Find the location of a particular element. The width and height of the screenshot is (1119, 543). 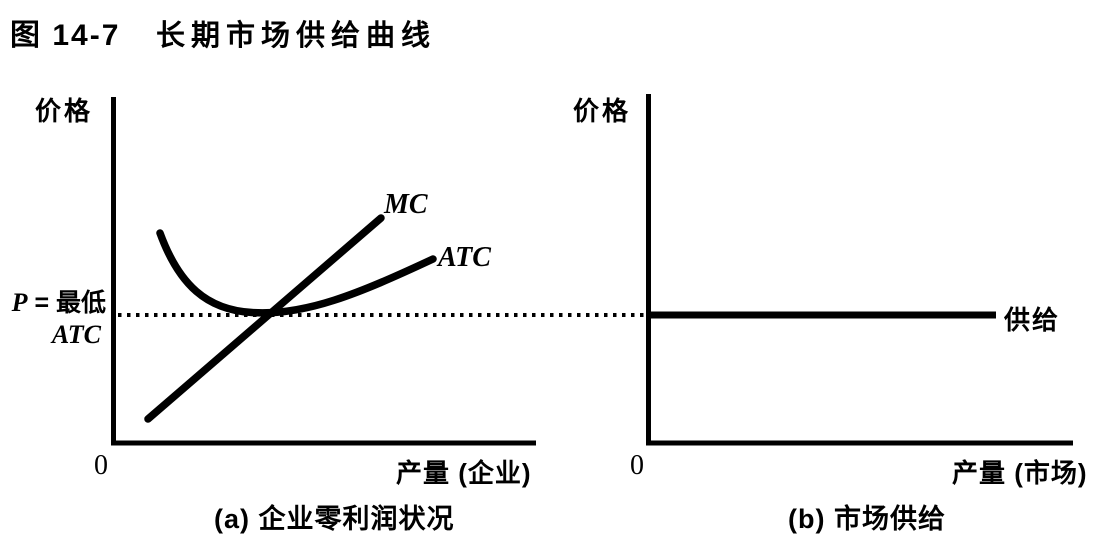

supply-curve-label: 供给 is located at coordinates (1032, 320).